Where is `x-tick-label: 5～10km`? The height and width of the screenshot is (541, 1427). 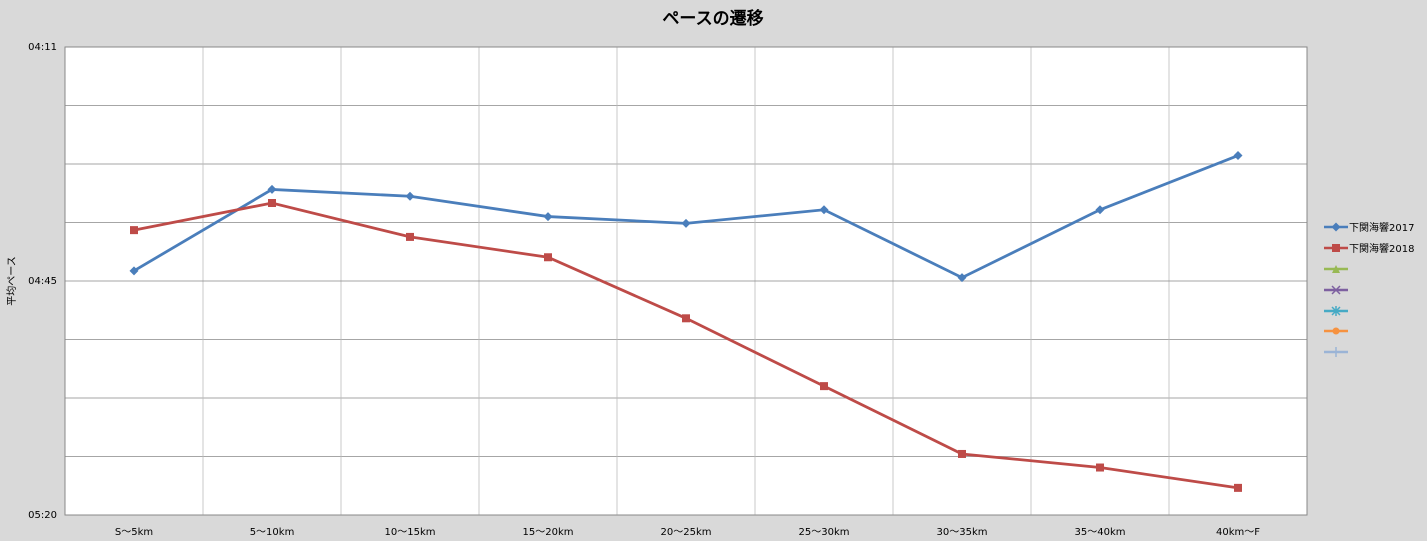
x-tick-label: 5～10km is located at coordinates (272, 532).